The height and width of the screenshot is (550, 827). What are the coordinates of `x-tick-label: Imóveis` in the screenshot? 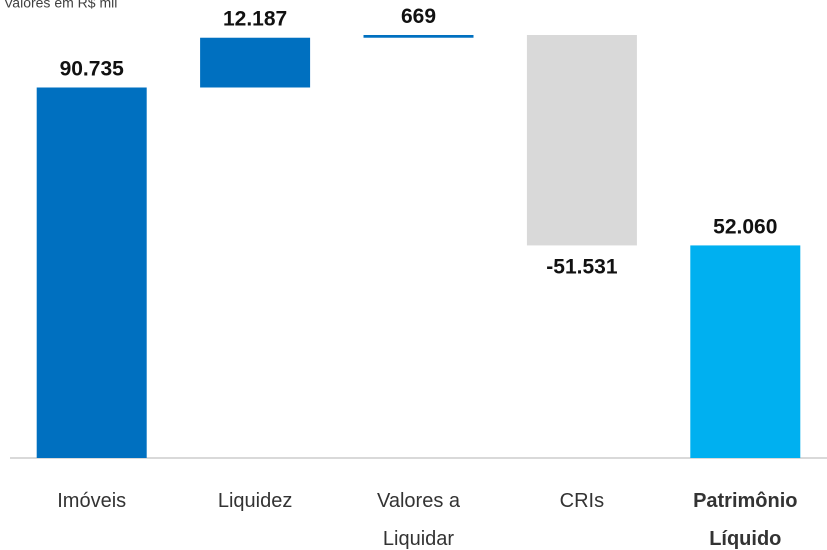 It's located at (92, 501).